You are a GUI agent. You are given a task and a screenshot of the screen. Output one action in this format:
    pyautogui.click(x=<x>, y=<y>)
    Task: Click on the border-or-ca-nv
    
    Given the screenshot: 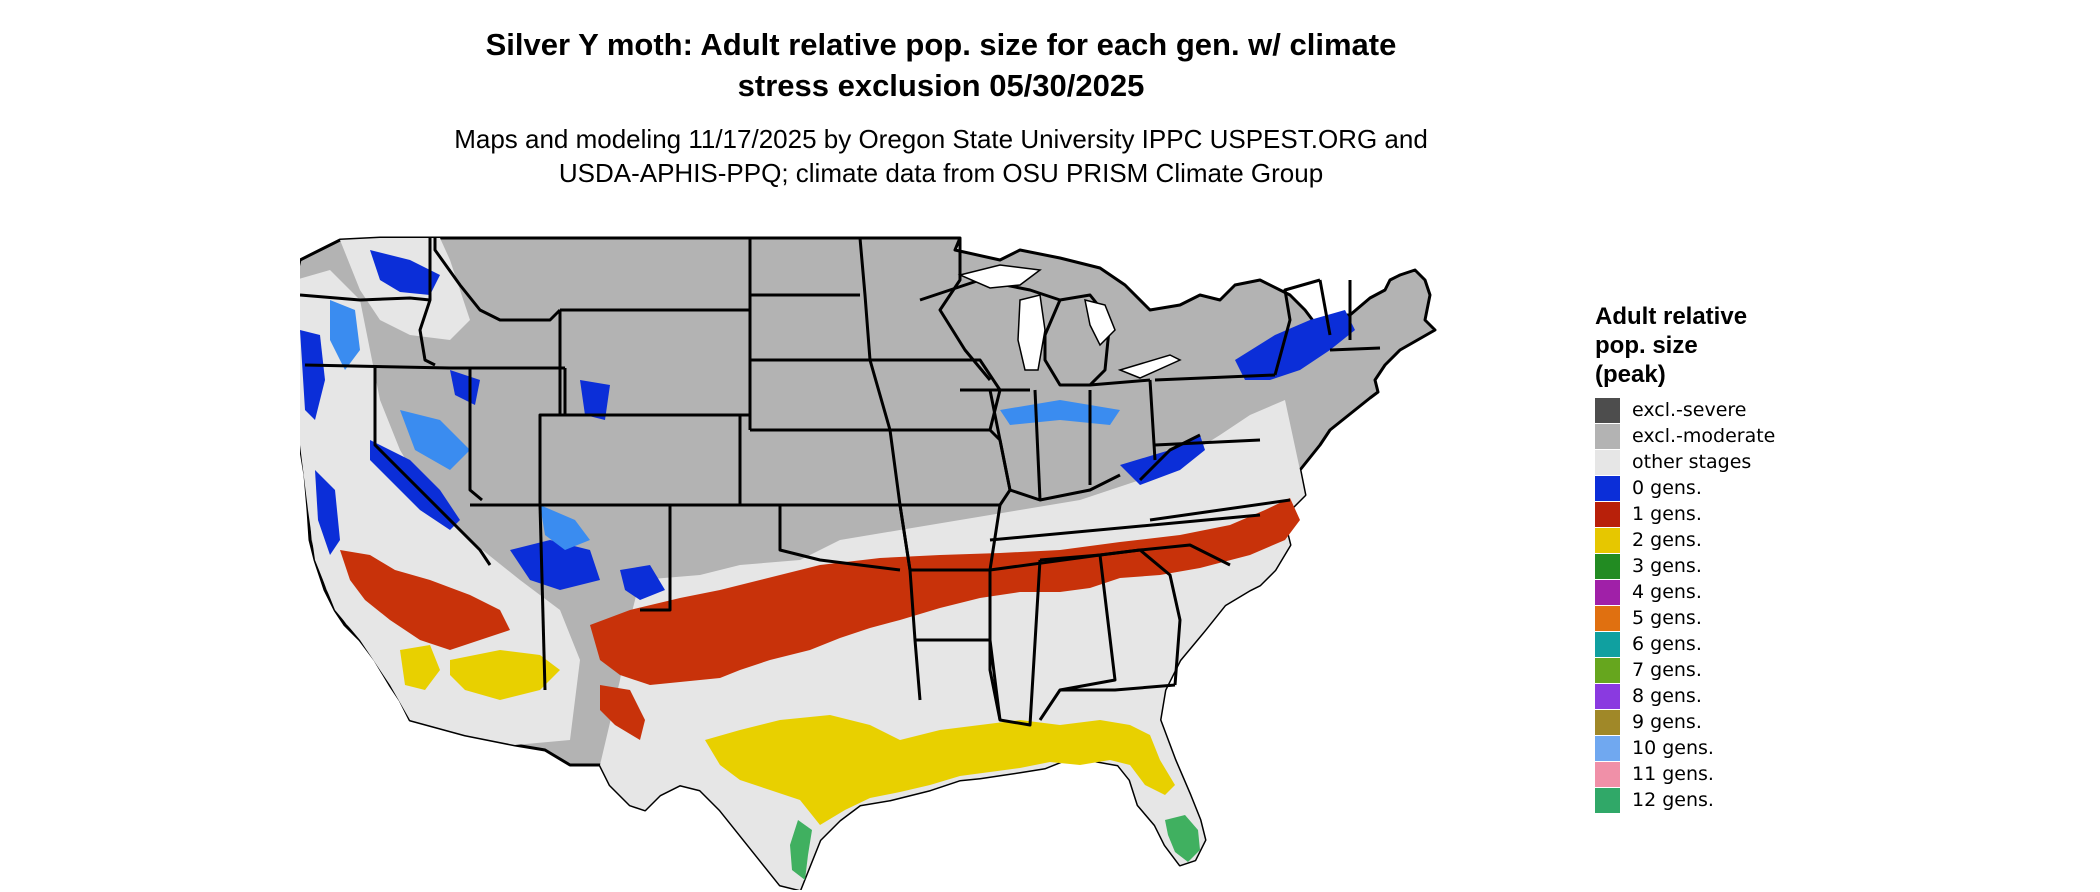 What is the action you would take?
    pyautogui.click(x=377, y=366)
    